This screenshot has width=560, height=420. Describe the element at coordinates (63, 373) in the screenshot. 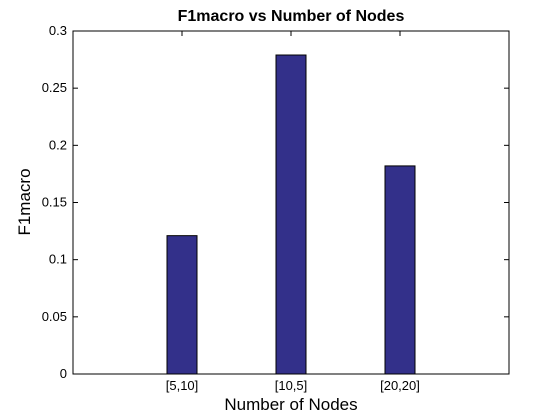

I see `y-tick-label: 0` at that location.